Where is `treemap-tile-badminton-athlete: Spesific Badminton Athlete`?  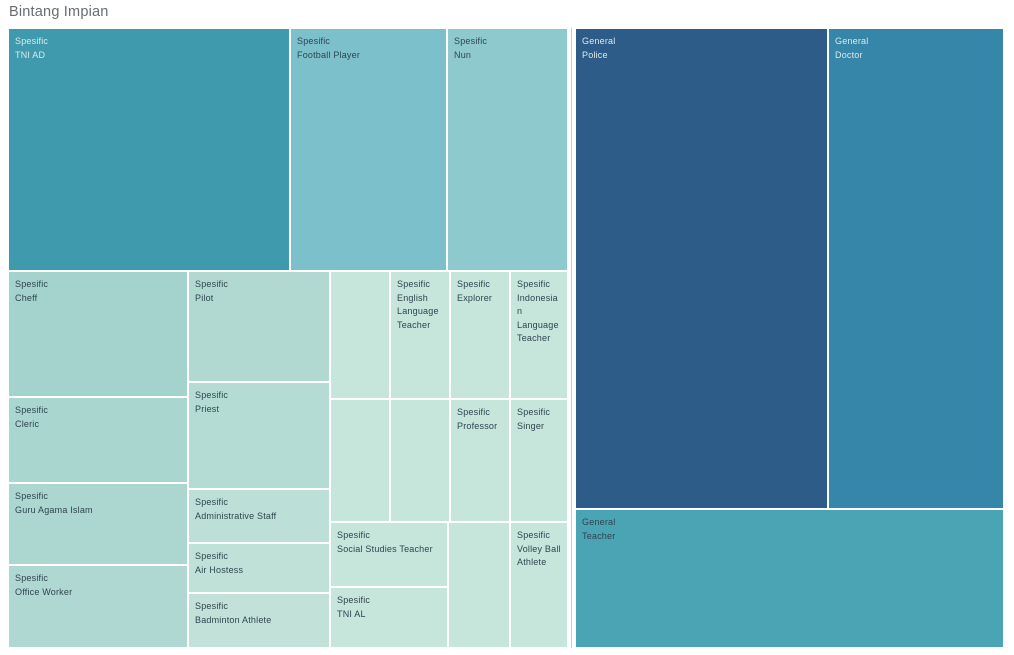
treemap-tile-badminton-athlete: Spesific Badminton Athlete is located at coordinates (259, 620).